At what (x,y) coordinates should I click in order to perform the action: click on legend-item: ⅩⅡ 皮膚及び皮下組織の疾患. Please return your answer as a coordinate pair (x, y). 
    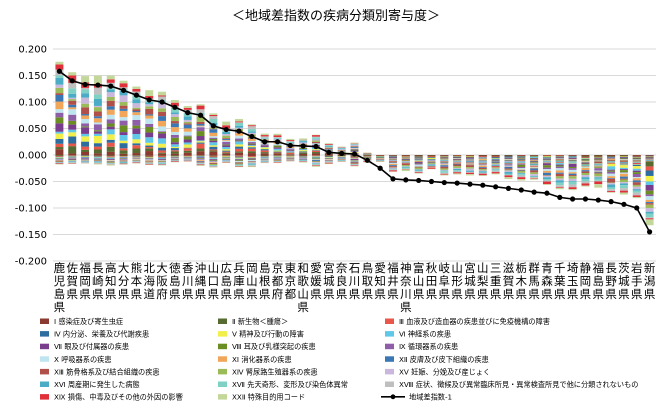
    Looking at the image, I should click on (437, 359).